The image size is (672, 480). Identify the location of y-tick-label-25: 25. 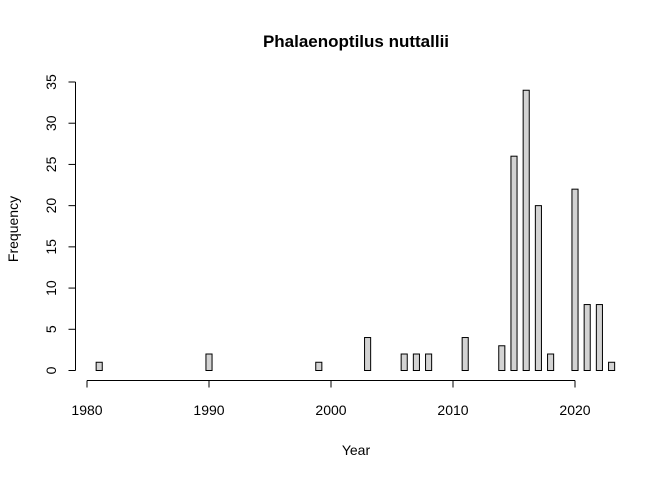
(51, 164).